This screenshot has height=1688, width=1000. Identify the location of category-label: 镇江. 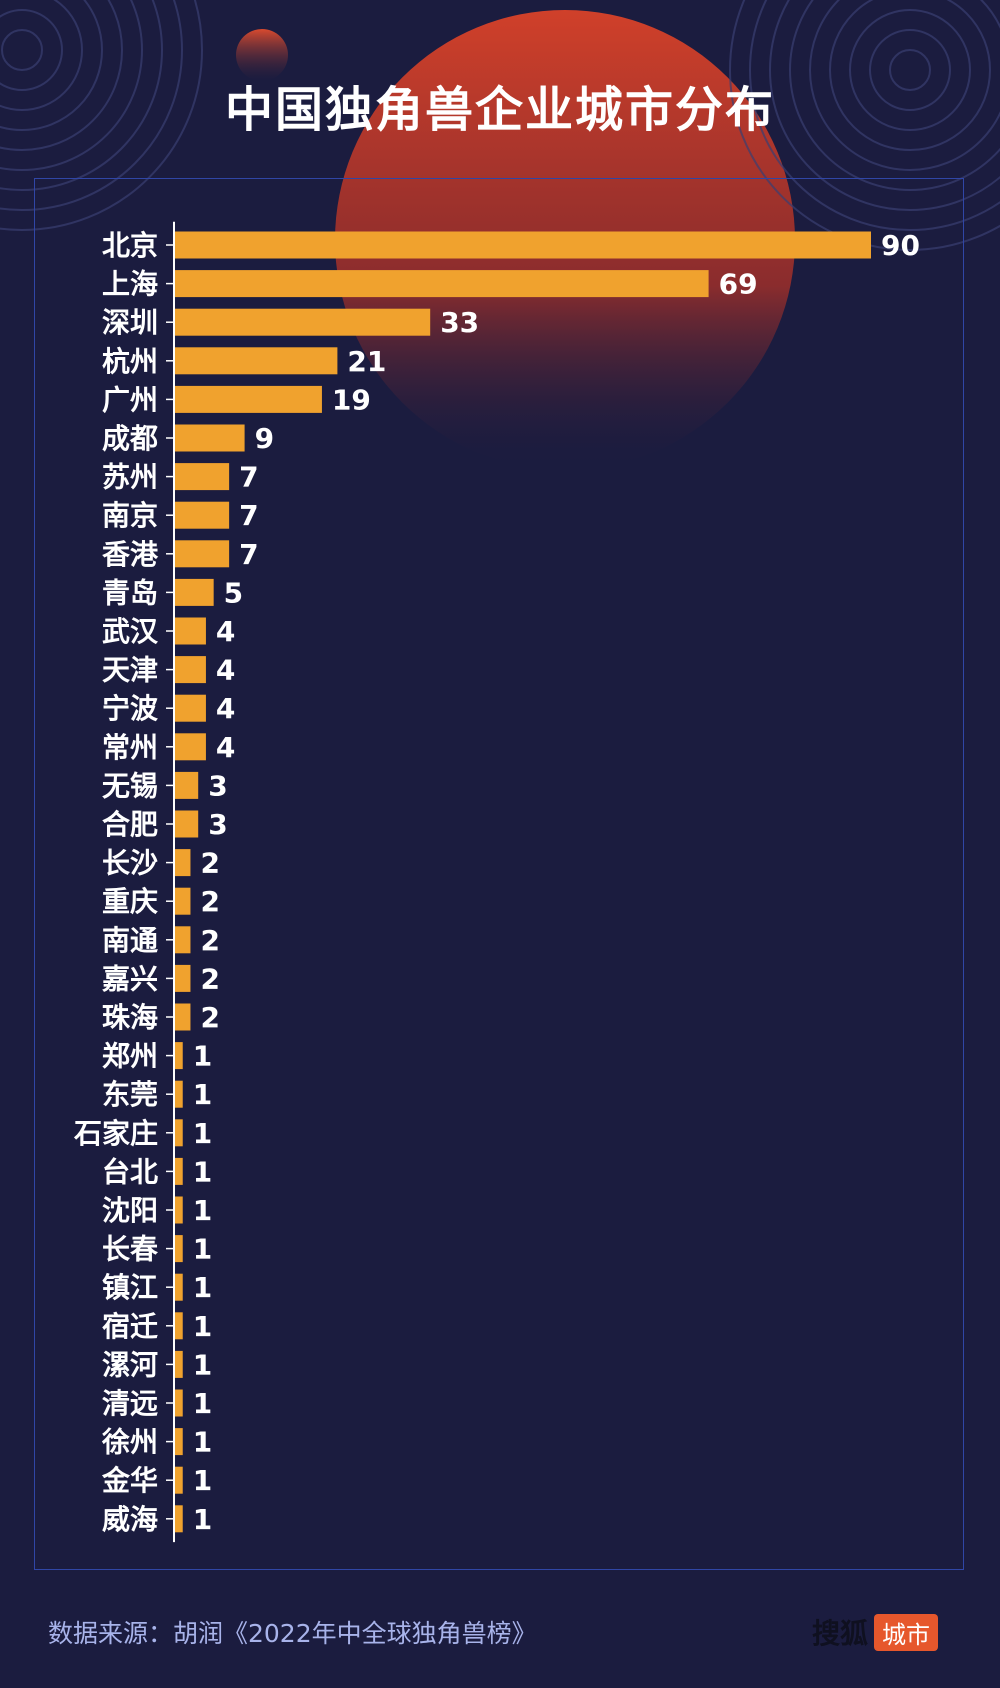
(130, 1287).